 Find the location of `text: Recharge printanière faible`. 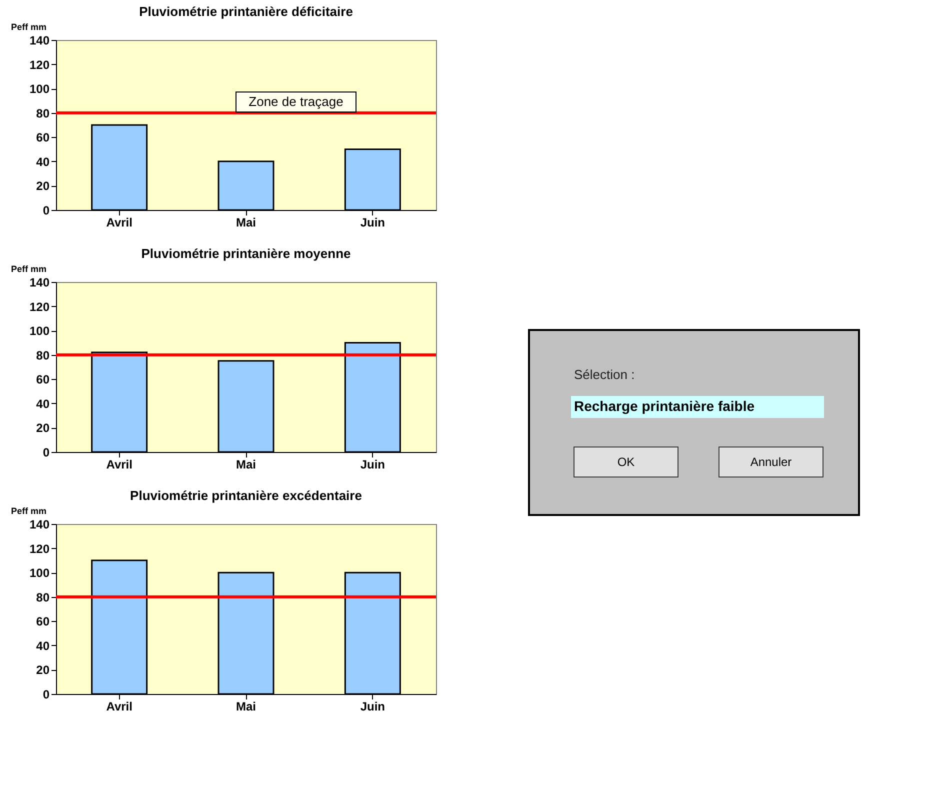

text: Recharge printanière faible is located at coordinates (664, 406).